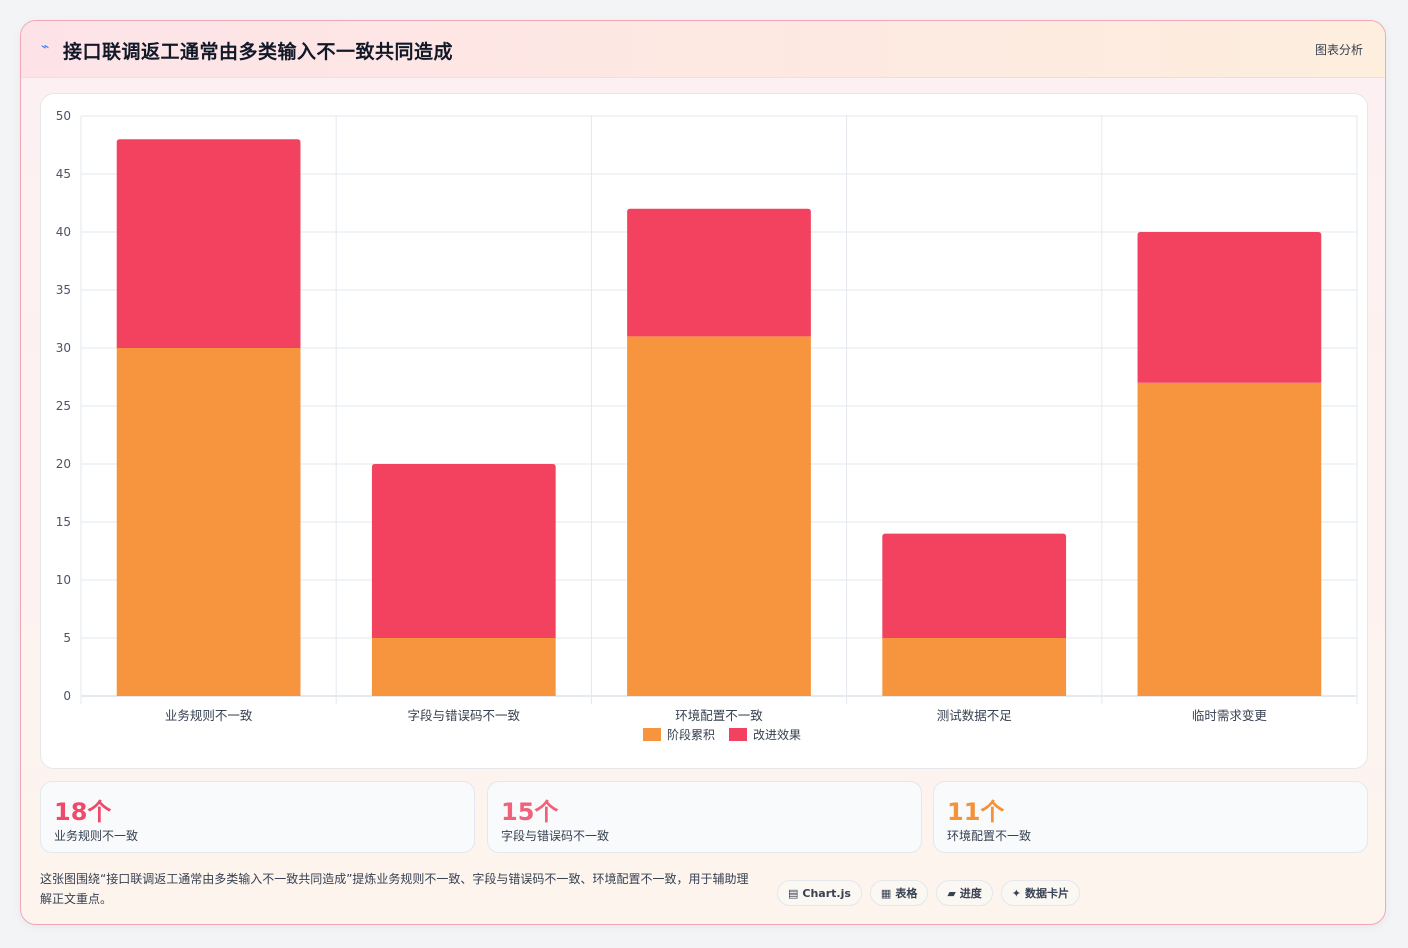  Describe the element at coordinates (975, 715) in the screenshot. I see `x-tick-label: 测试数据不足` at that location.